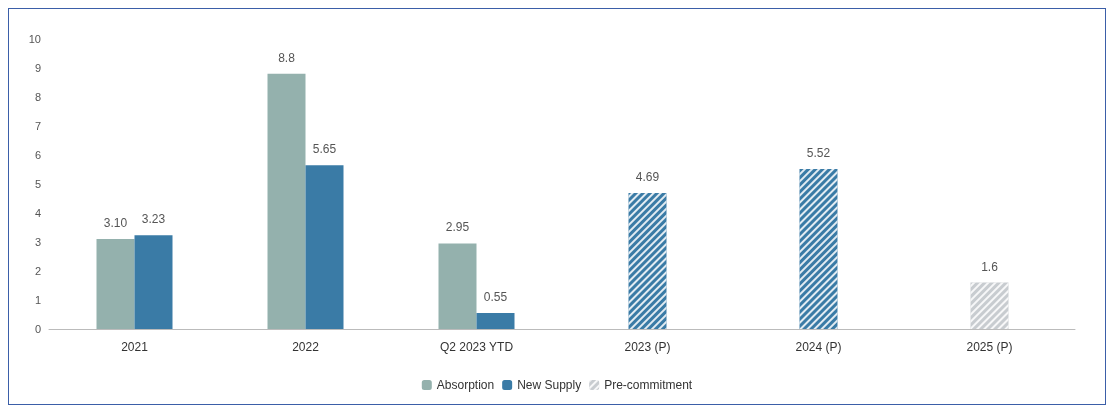 The height and width of the screenshot is (413, 1114). Describe the element at coordinates (476, 347) in the screenshot. I see `x-tick-label: Q2 2023 YTD` at that location.